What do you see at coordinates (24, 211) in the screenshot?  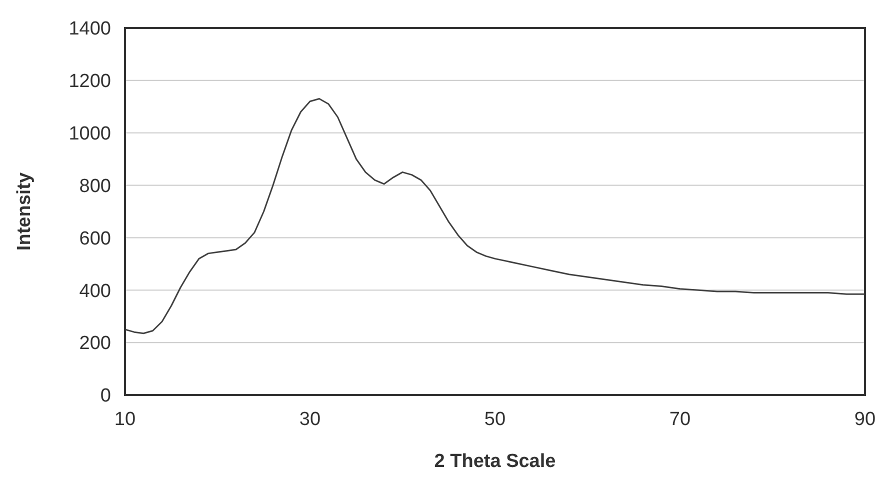 I see `y-axis-title: Intensity` at bounding box center [24, 211].